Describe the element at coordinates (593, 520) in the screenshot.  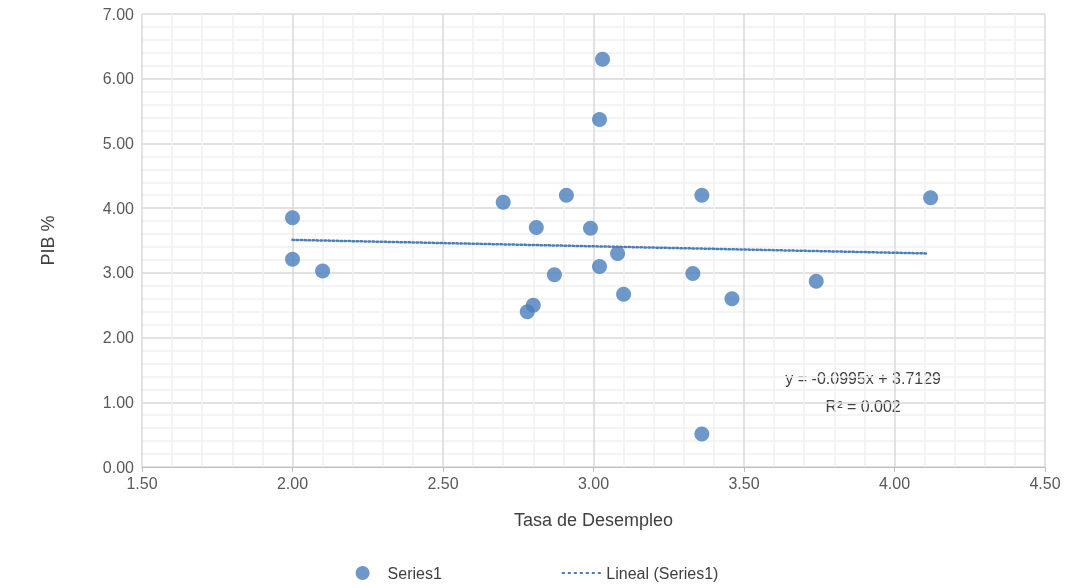
I see `x-axis-title: Tasa de Desempleo` at that location.